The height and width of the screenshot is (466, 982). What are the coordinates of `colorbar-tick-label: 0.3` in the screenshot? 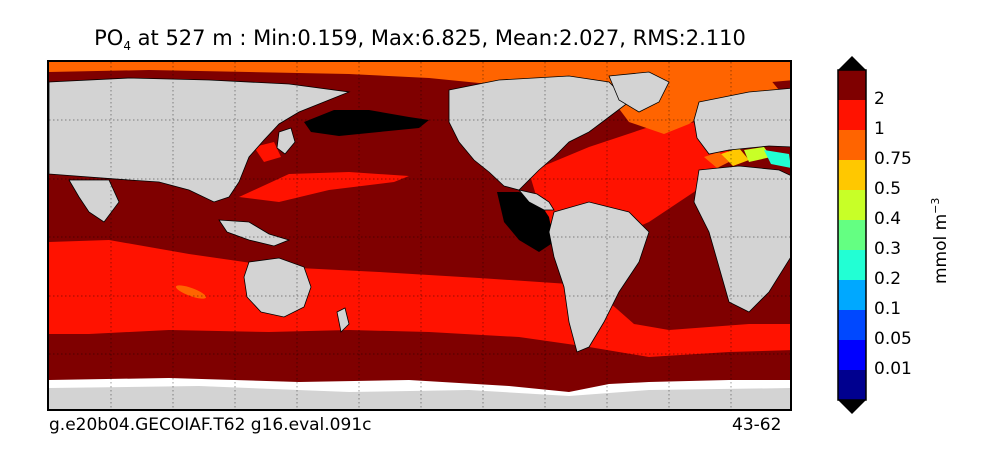 It's located at (888, 249).